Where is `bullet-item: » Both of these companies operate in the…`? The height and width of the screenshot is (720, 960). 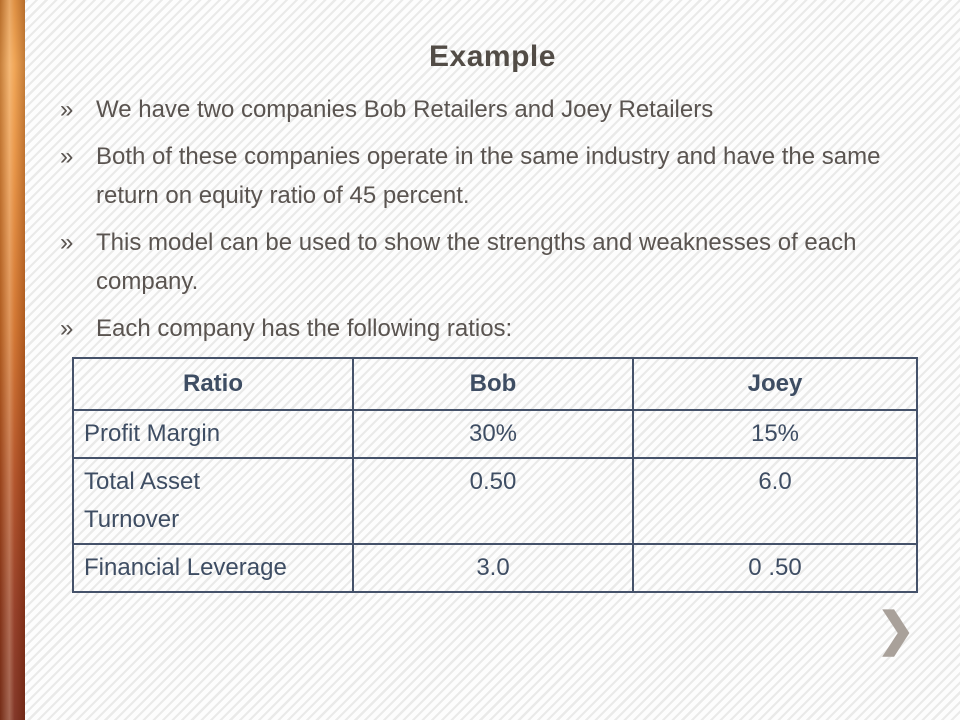
bullet-item: » Both of these companies operate in the… is located at coordinates (498, 176).